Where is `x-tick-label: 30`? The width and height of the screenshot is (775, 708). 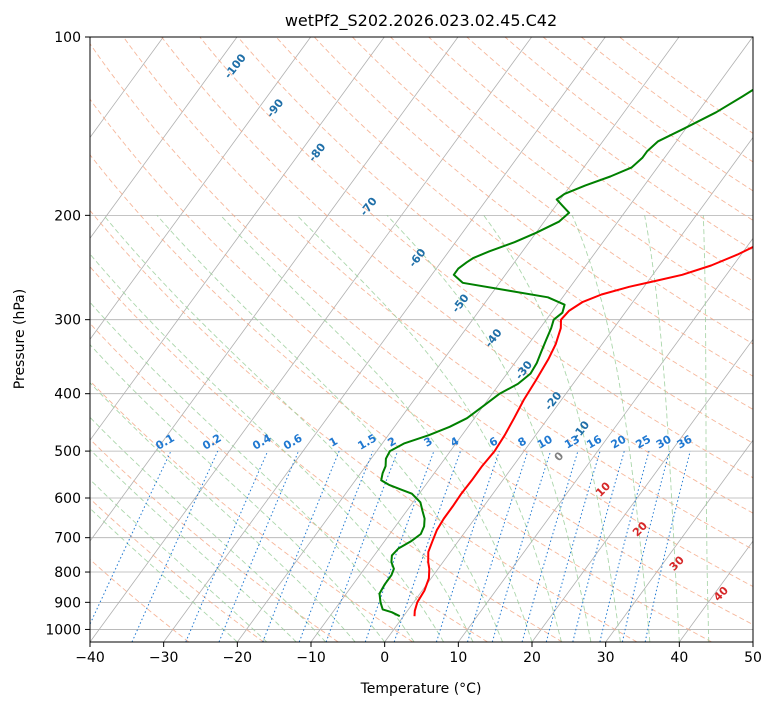
x-tick-label: 30 is located at coordinates (606, 658).